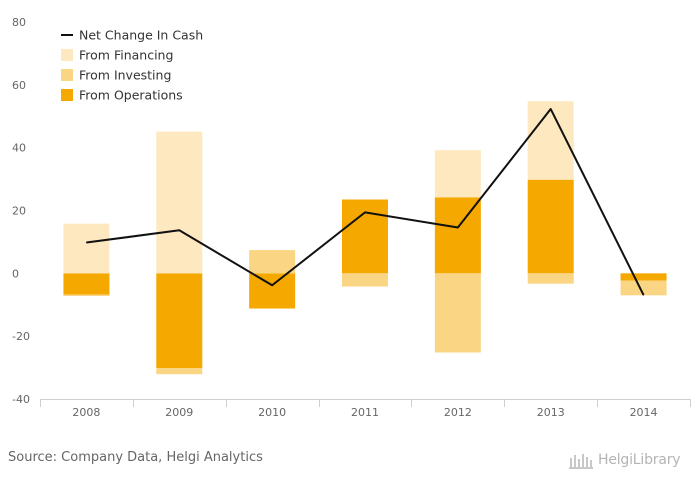 Image resolution: width=700 pixels, height=483 pixels. Describe the element at coordinates (19, 22) in the screenshot. I see `y-tick-label: 80` at that location.